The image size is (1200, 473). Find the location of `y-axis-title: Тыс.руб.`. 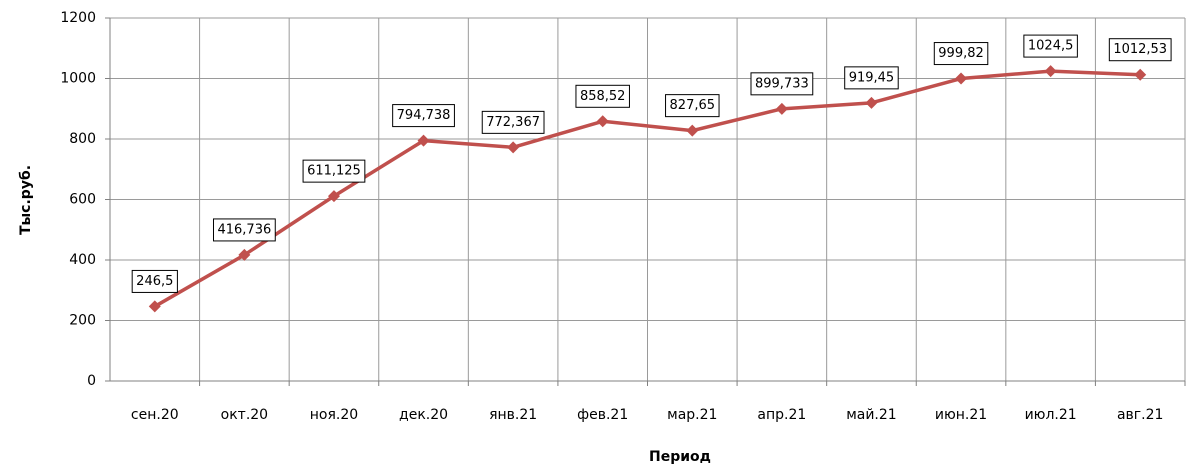

y-axis-title: Тыс.руб. is located at coordinates (26, 200).